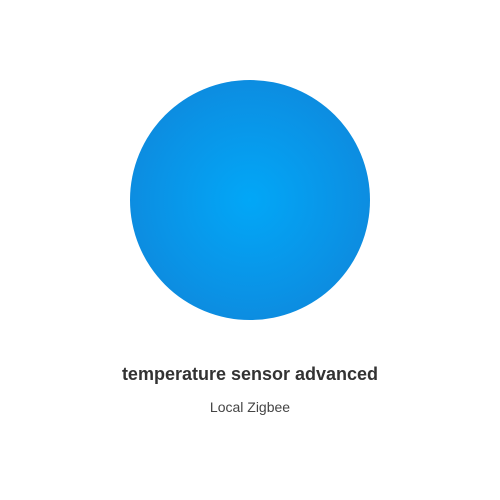 The image size is (500, 500). Describe the element at coordinates (250, 374) in the screenshot. I see `device-name: temperature sensor advanced` at that location.